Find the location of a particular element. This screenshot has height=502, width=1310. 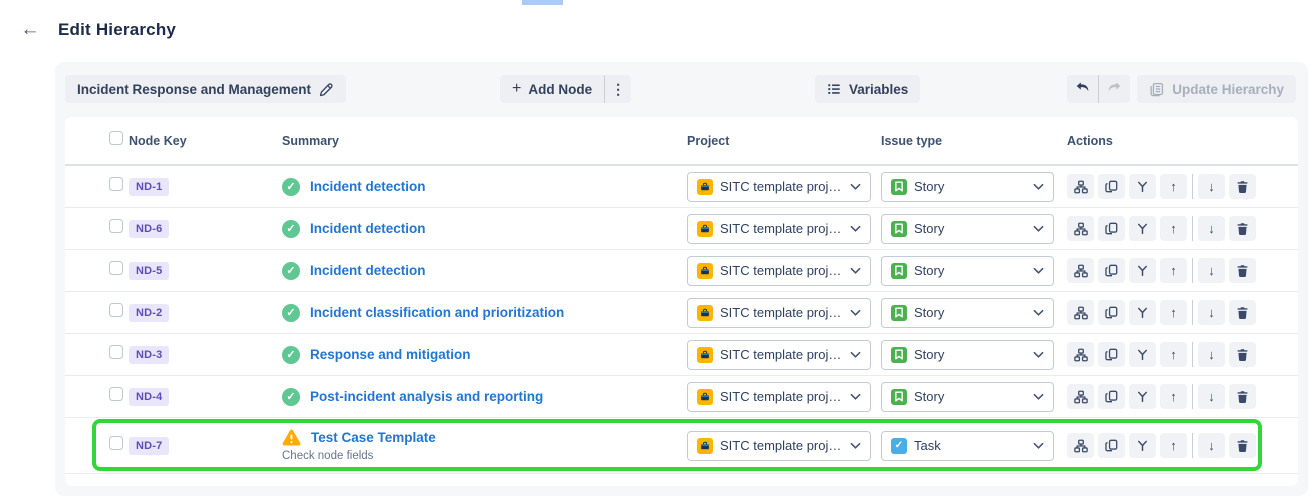

node-key-badge: ND-7 is located at coordinates (149, 446).